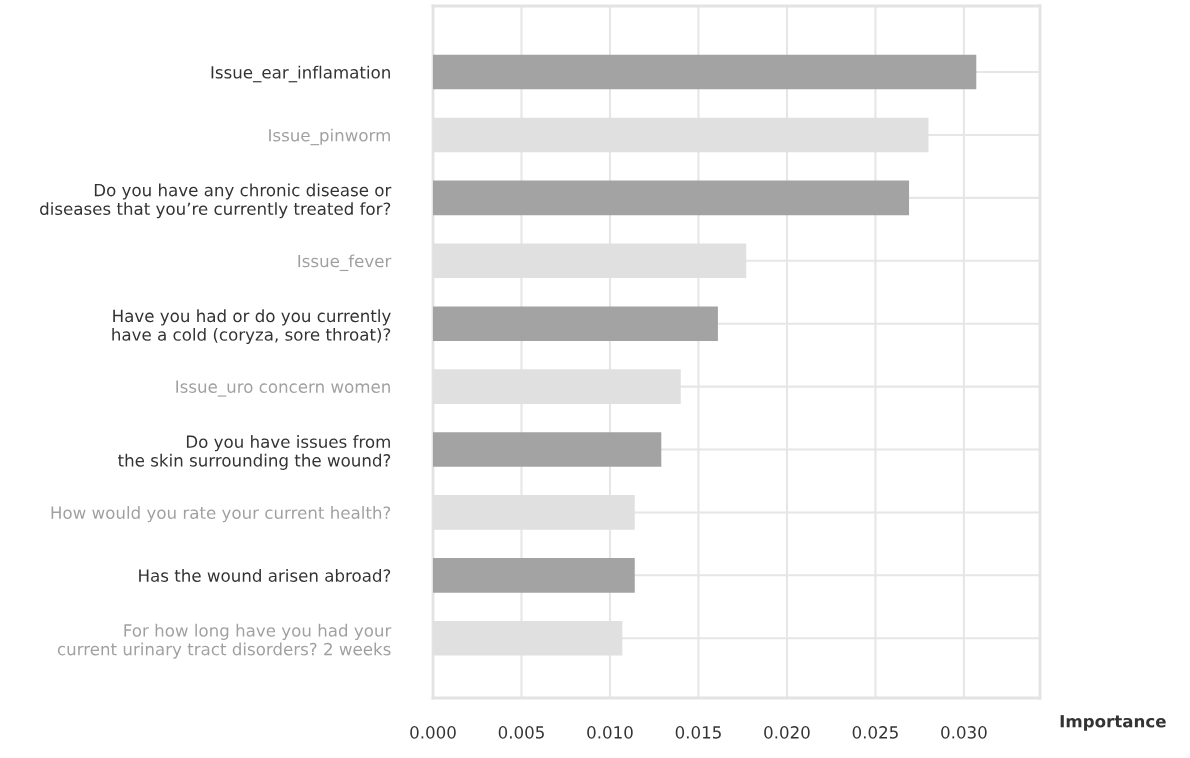 This screenshot has width=1190, height=758. I want to click on x-tick-label: 0.020, so click(787, 732).